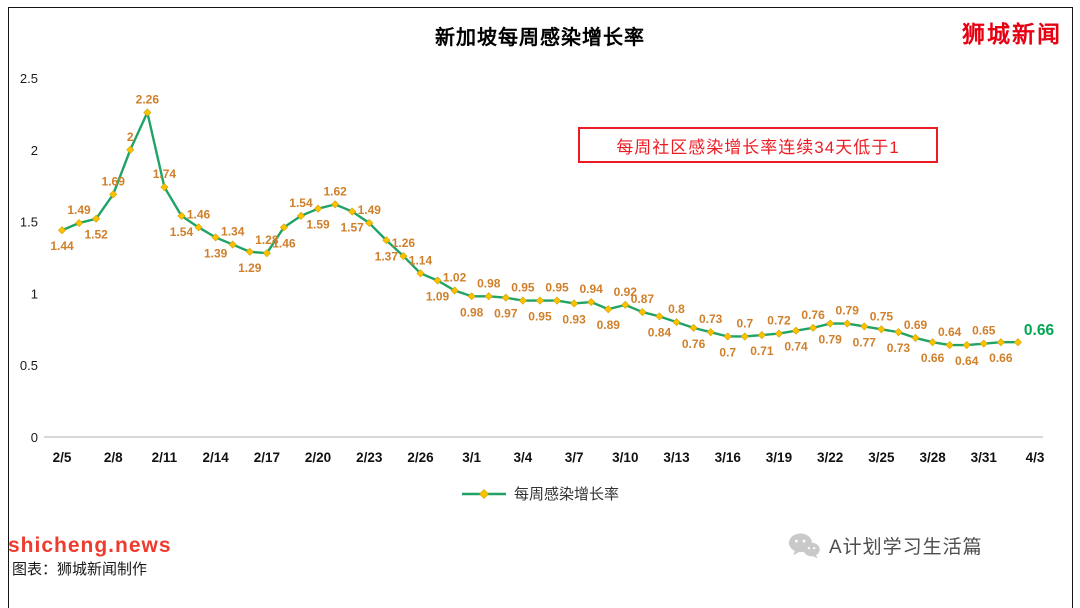 The width and height of the screenshot is (1080, 608). Describe the element at coordinates (523, 457) in the screenshot. I see `svg-text: 3/4` at that location.